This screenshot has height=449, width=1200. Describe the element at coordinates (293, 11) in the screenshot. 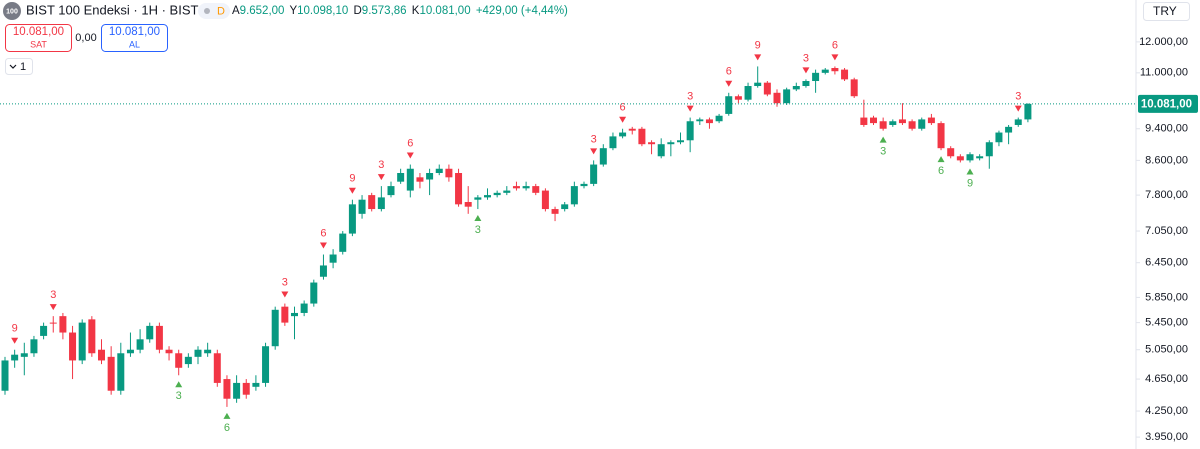

I see `ohlc-key: Y` at that location.